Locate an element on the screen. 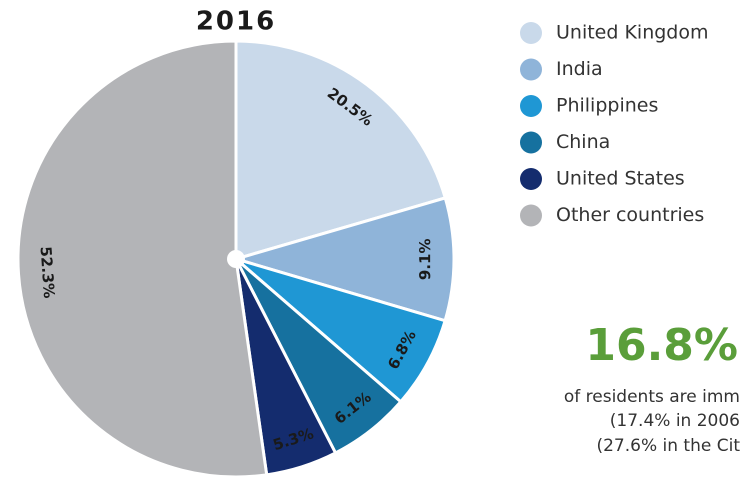  legend-label: United States is located at coordinates (620, 179).